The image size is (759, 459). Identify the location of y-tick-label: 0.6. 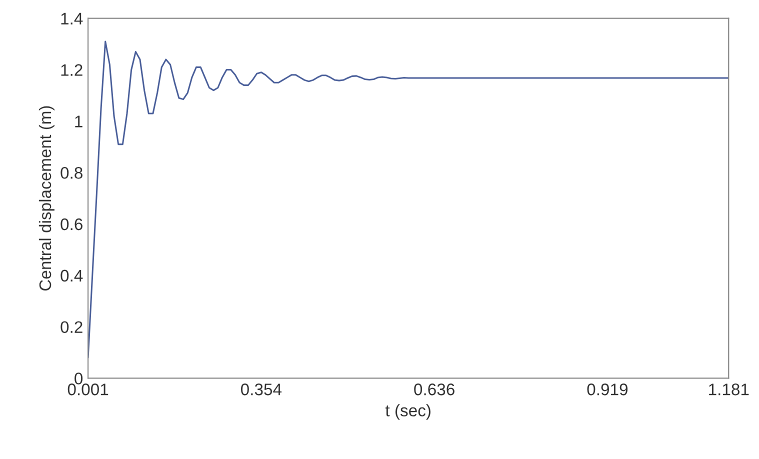
(71, 224).